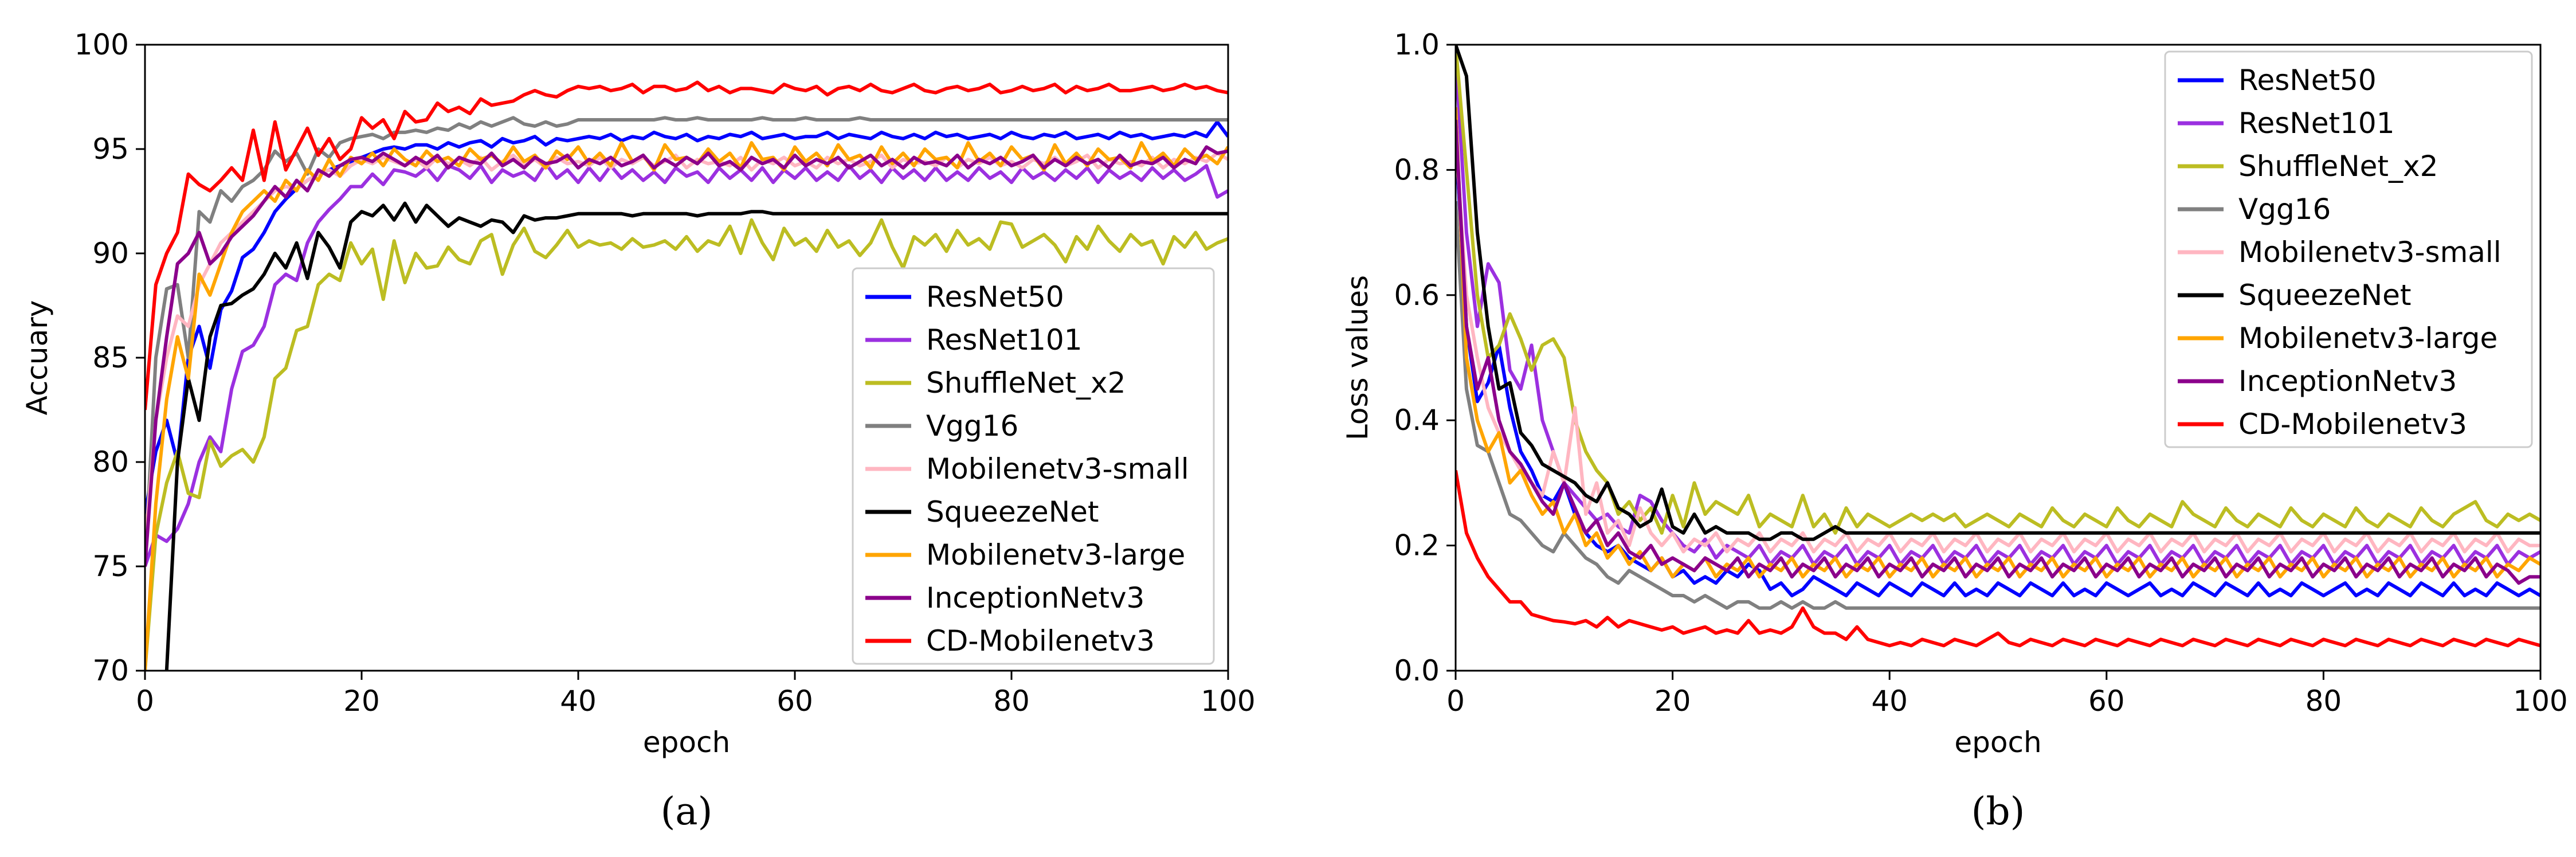 The width and height of the screenshot is (2576, 857). Describe the element at coordinates (1998, 559) in the screenshot. I see `series-line-cd-mobilenetv3` at that location.